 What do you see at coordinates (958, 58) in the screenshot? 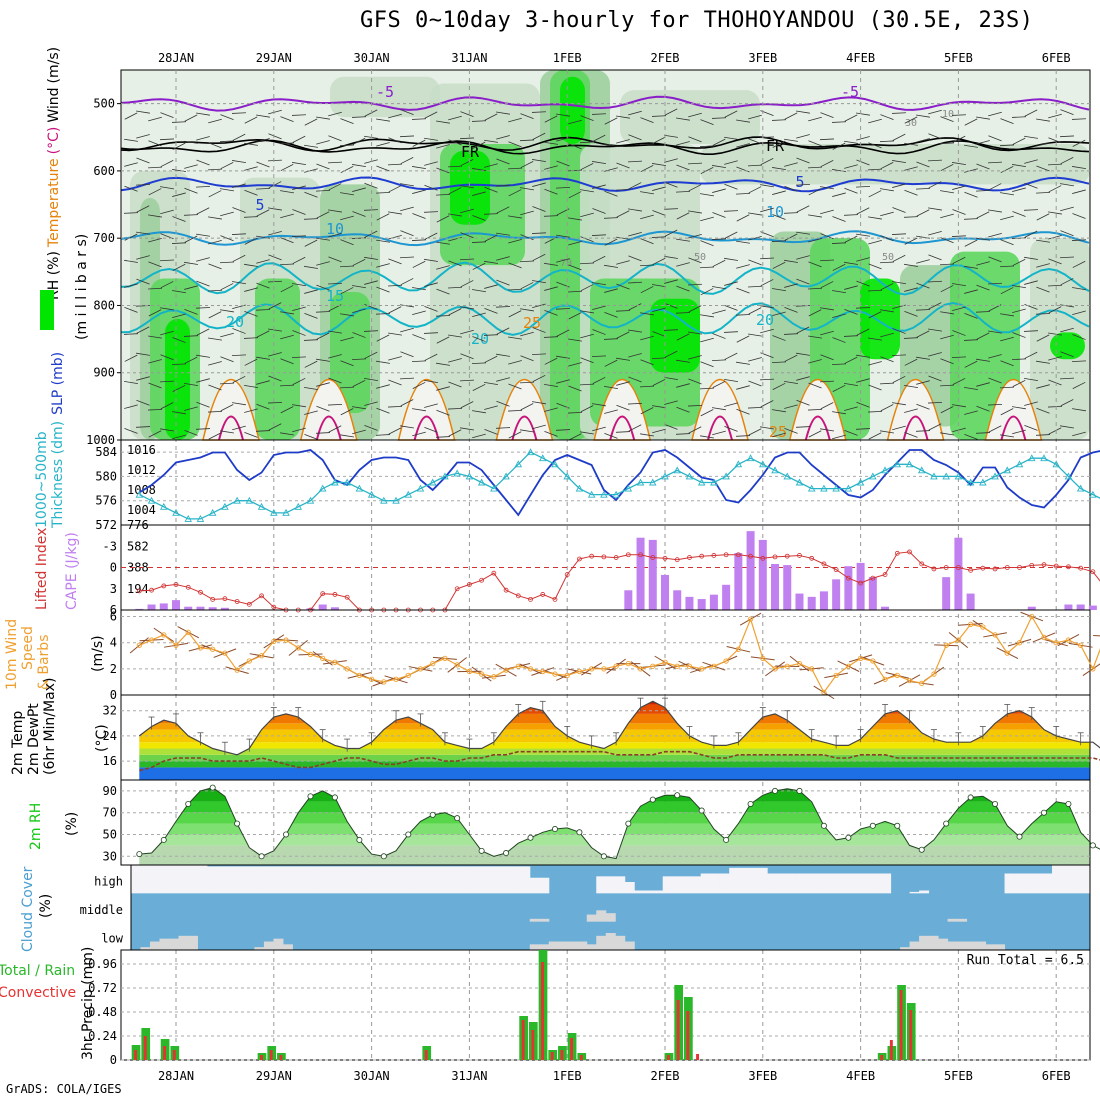
I see `date-tick-top: 5FEB` at bounding box center [958, 58].